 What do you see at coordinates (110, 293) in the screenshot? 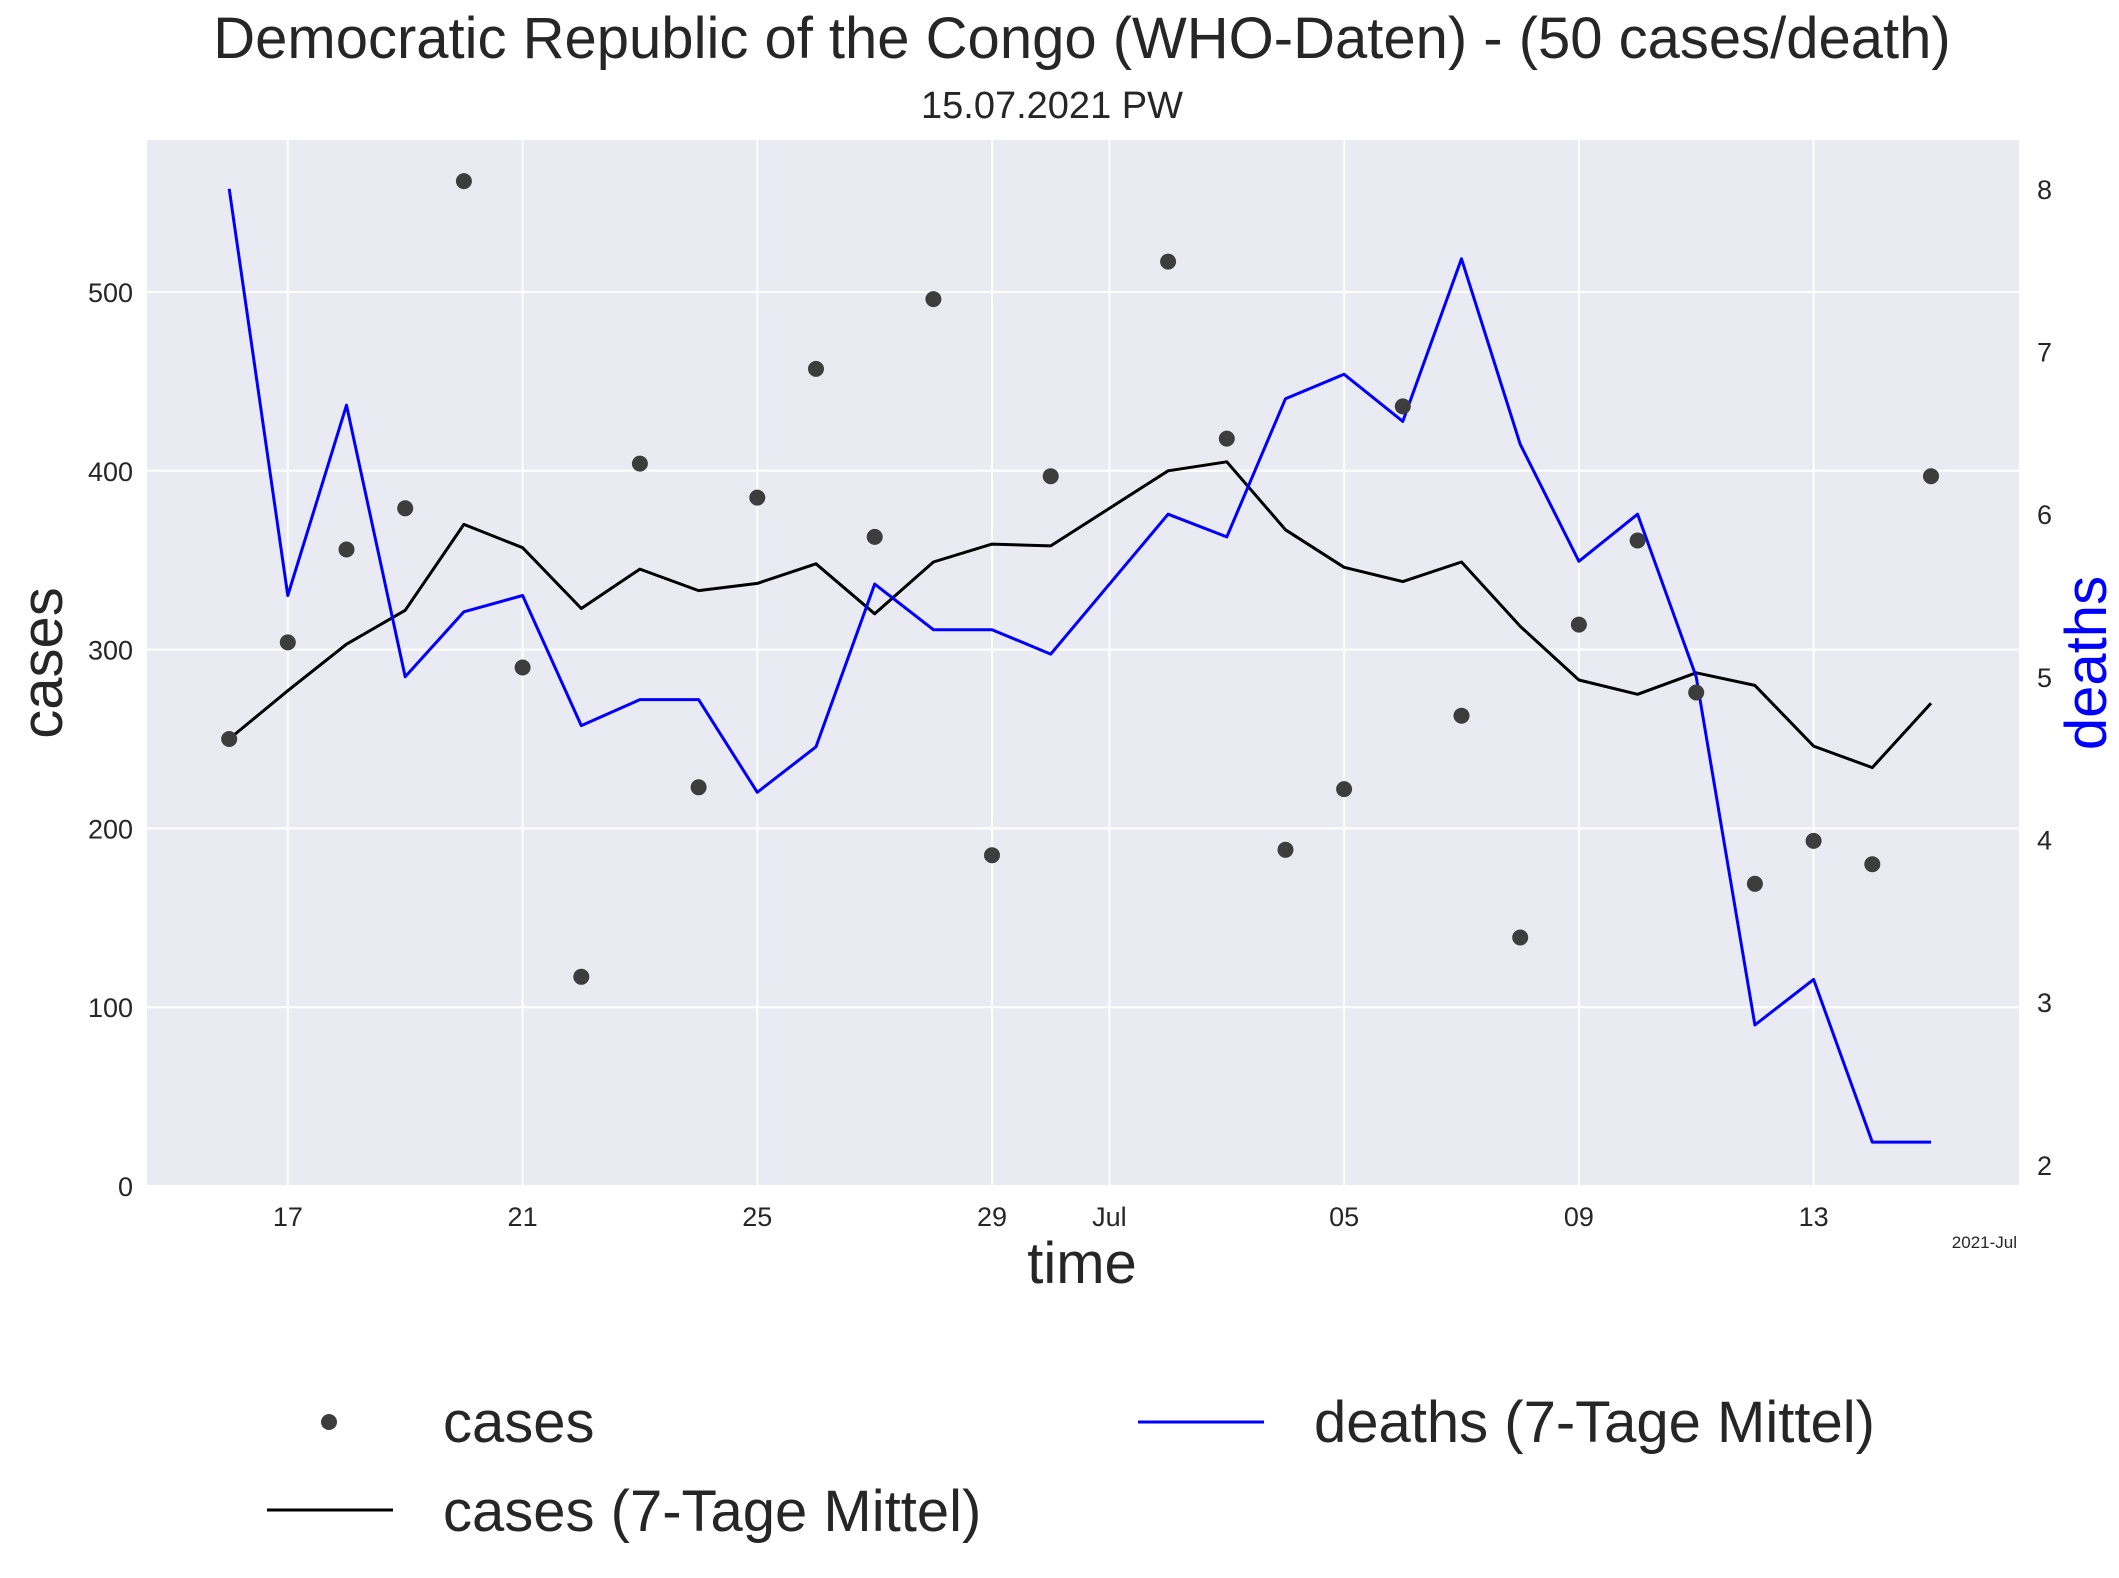
I see `y-tick-label-left: 500` at bounding box center [110, 293].